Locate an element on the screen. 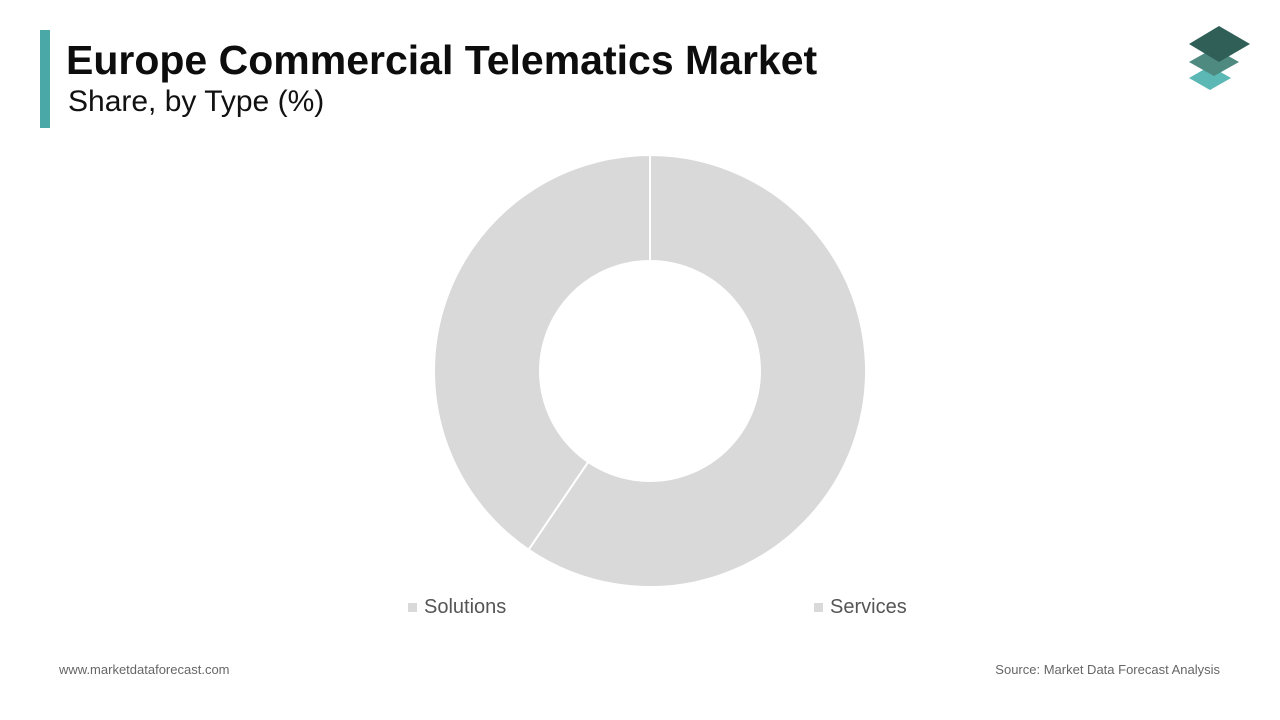 The width and height of the screenshot is (1280, 720). logo-layer-top is located at coordinates (1219, 44).